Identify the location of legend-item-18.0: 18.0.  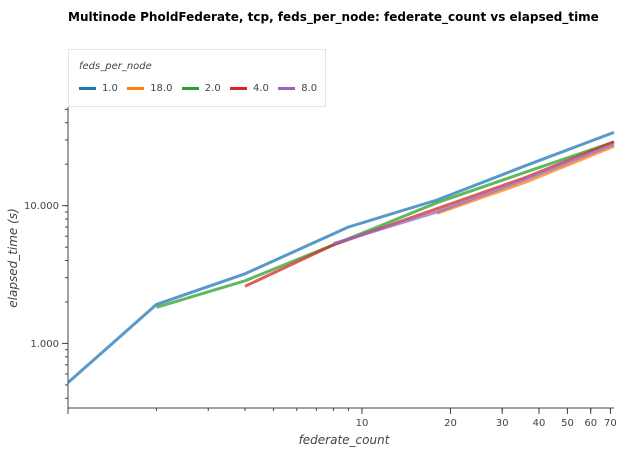
(149, 88).